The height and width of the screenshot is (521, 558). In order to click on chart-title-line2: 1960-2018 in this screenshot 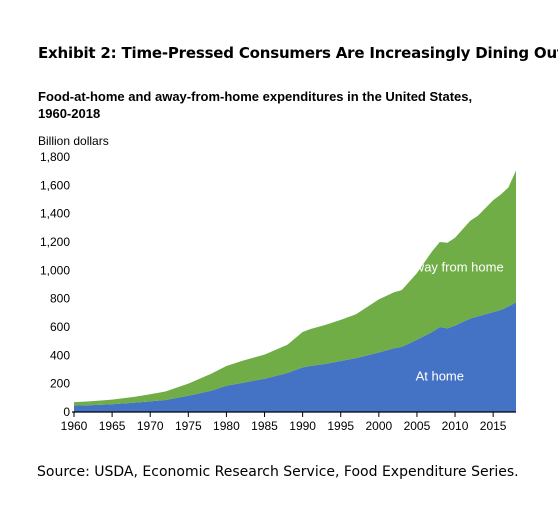, I will do `click(69, 113)`.